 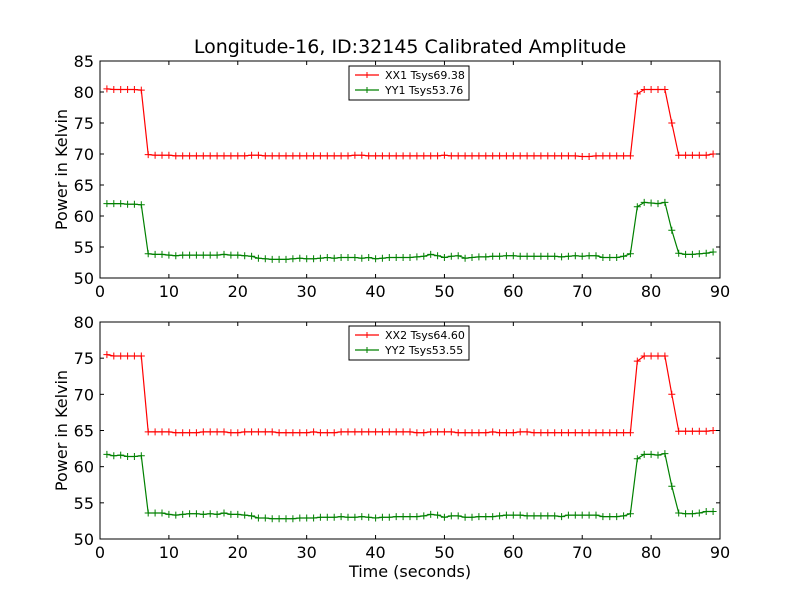 I want to click on legend-entry: YY2 Tsys53.55, so click(x=423, y=350).